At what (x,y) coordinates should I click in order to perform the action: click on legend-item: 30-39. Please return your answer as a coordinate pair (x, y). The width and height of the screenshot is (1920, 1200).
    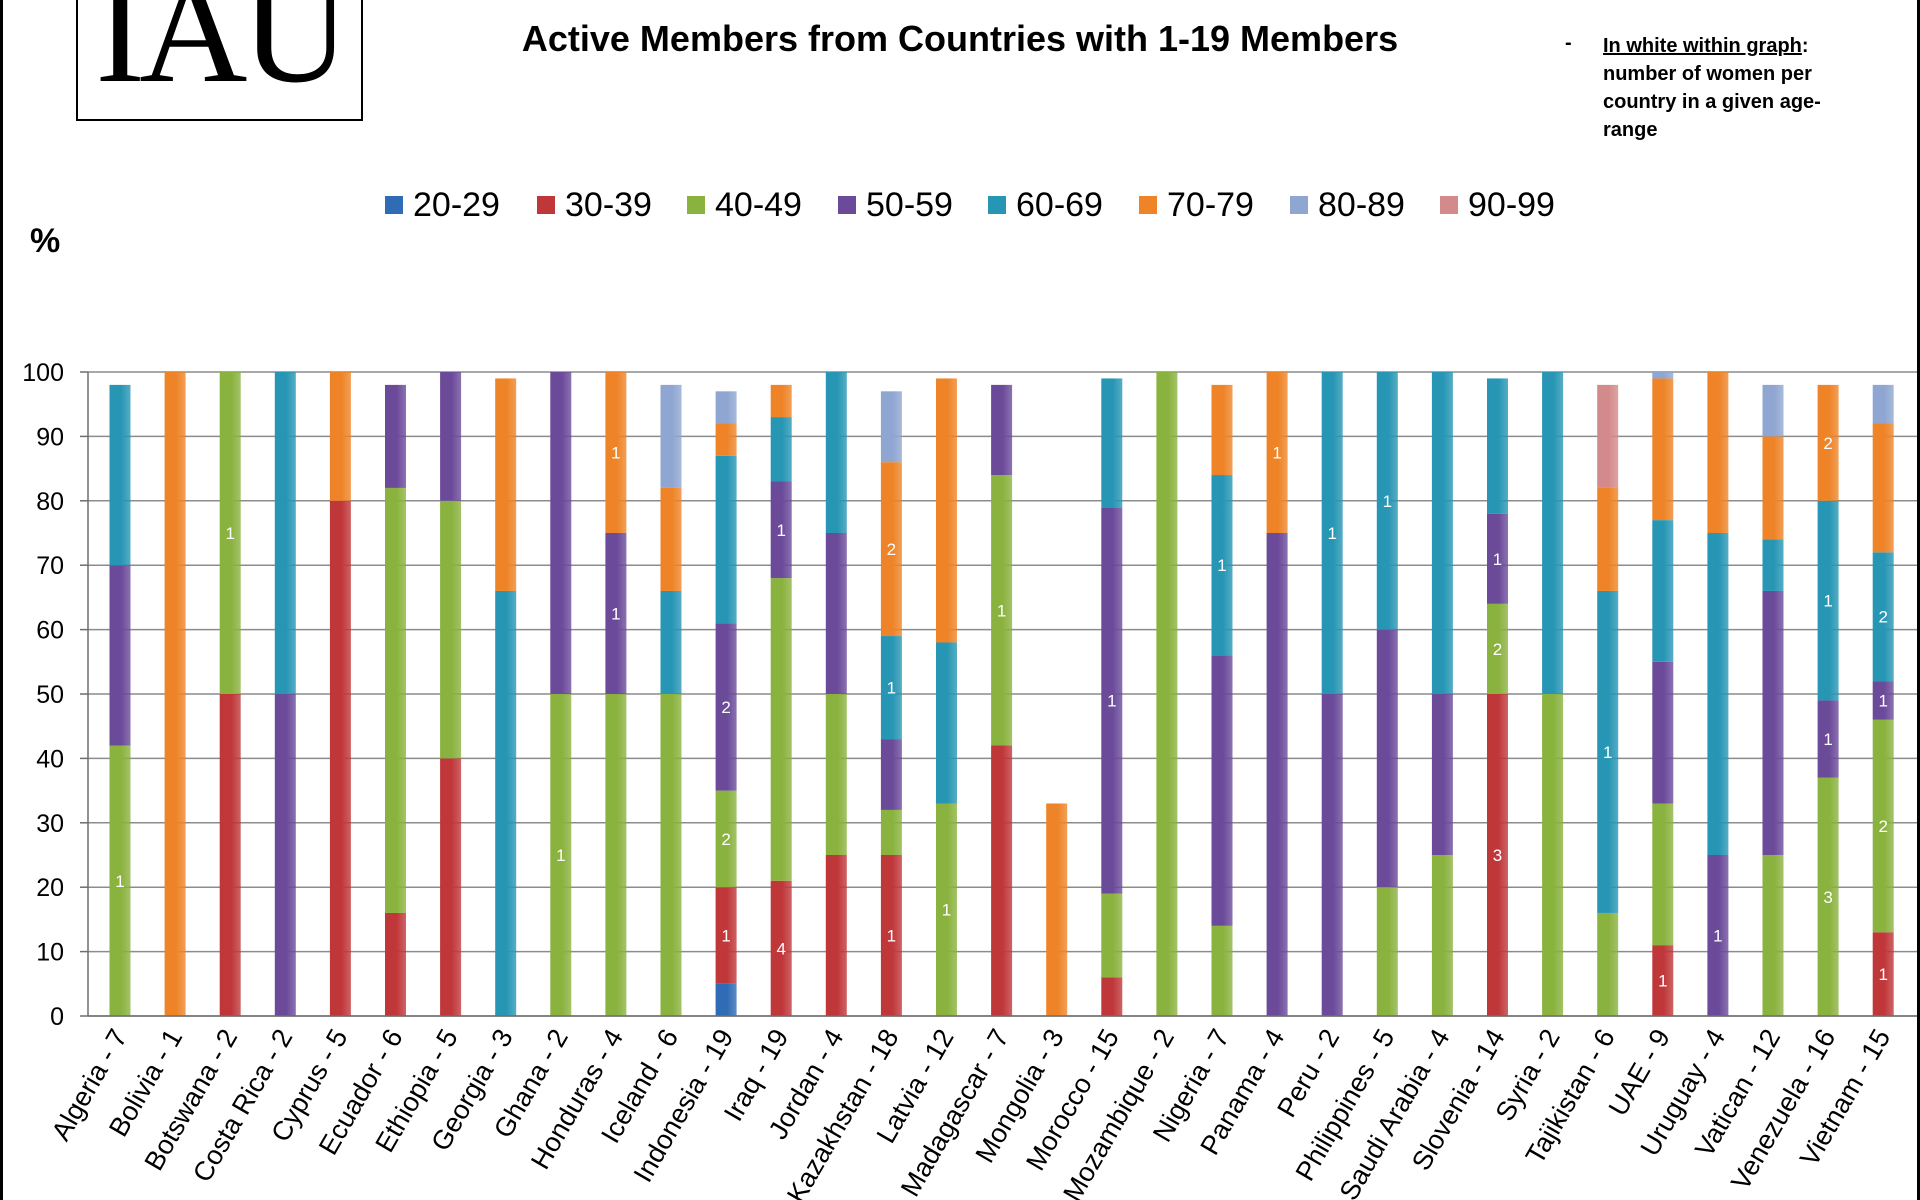
    Looking at the image, I should click on (594, 205).